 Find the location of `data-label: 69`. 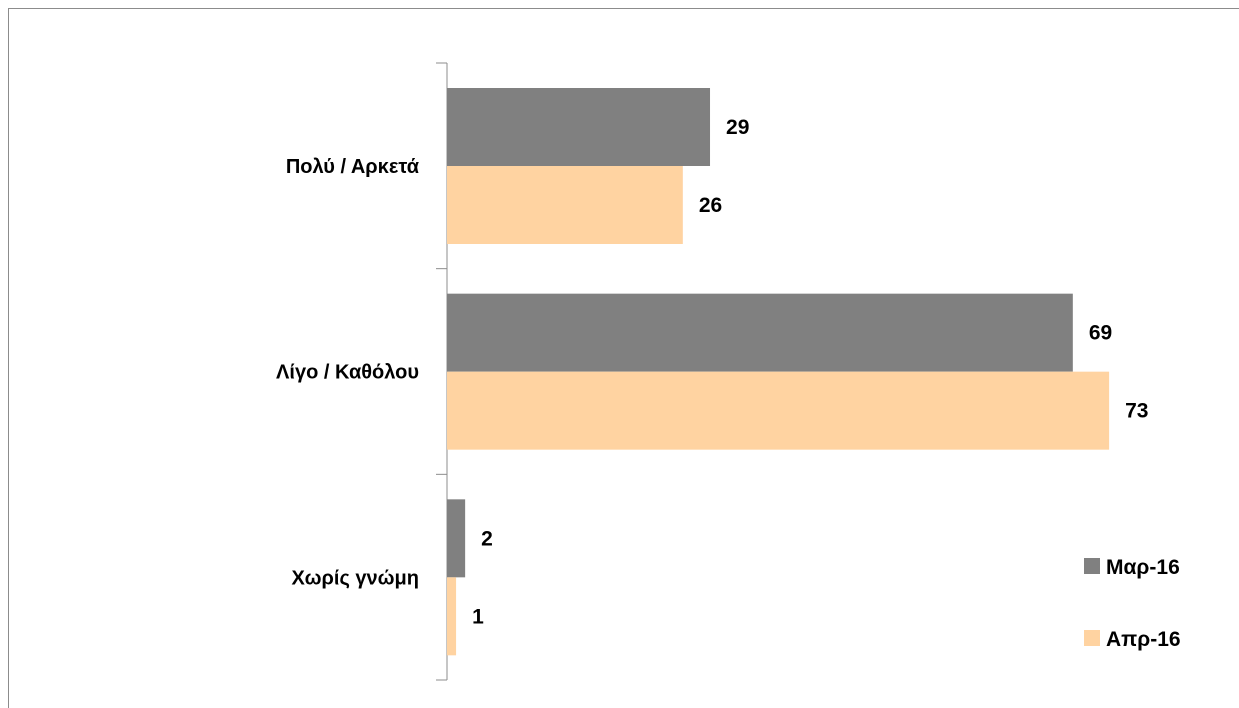

data-label: 69 is located at coordinates (1100, 333).